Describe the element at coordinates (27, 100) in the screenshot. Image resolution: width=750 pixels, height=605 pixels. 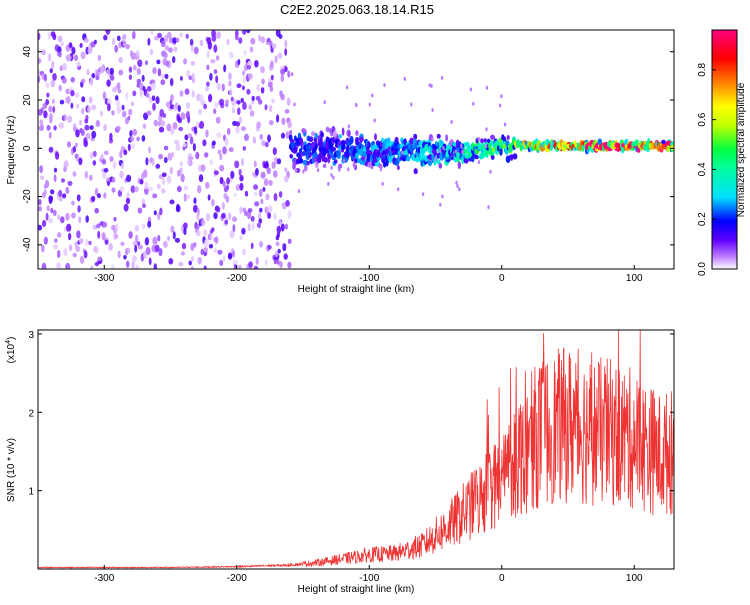
I see `y-tick-label: 20` at that location.